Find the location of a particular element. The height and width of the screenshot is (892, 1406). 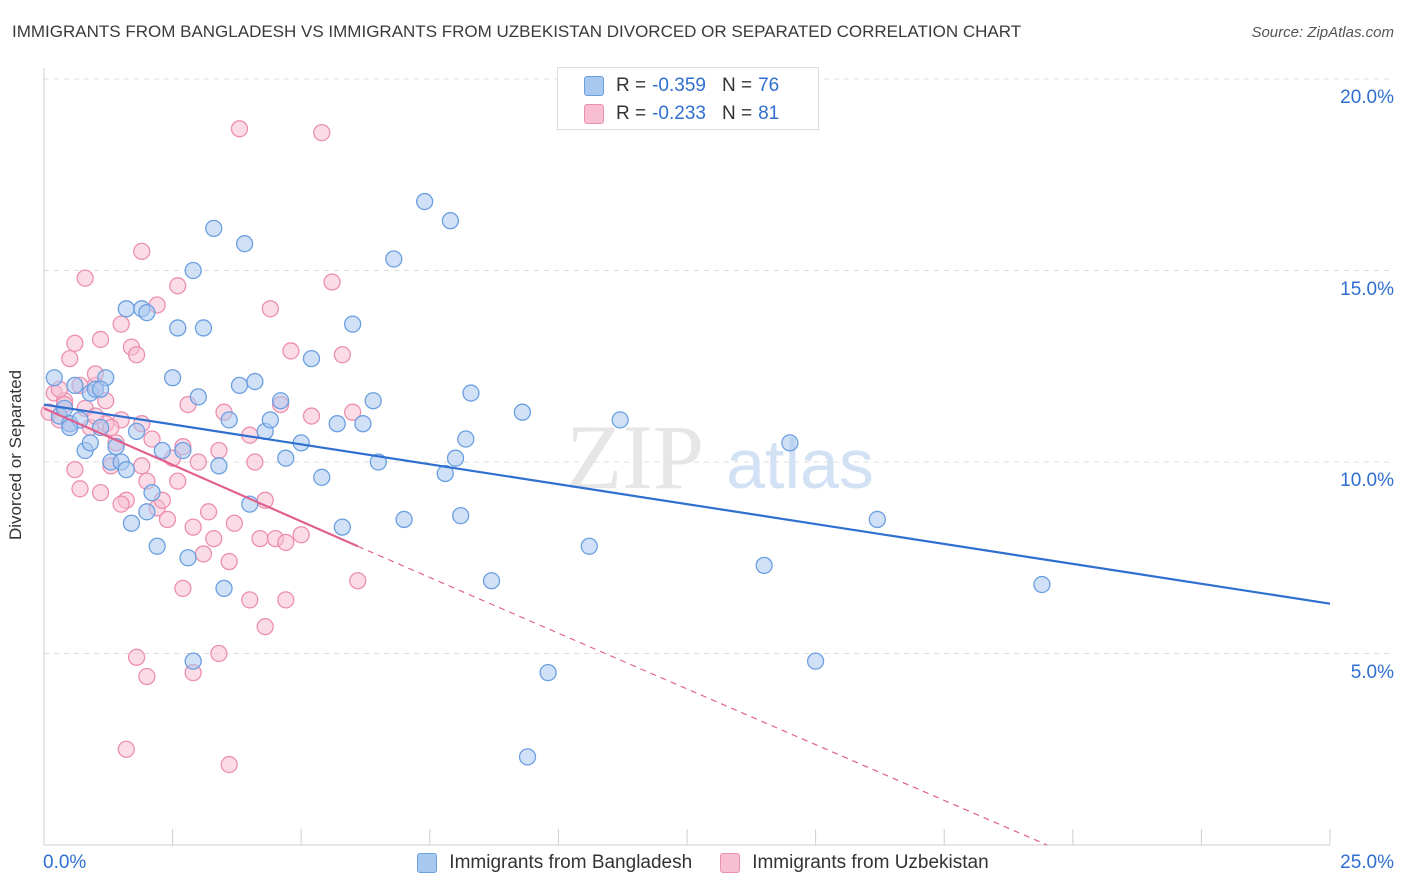

source-label: Source: ZipAtlas.com is located at coordinates (1322, 32).